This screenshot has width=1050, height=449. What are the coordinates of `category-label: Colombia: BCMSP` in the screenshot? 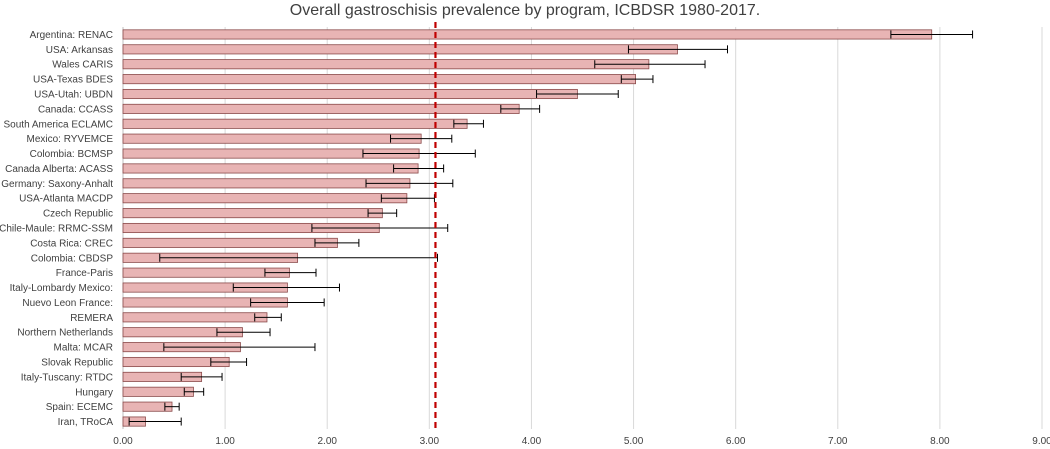 It's located at (72, 154).